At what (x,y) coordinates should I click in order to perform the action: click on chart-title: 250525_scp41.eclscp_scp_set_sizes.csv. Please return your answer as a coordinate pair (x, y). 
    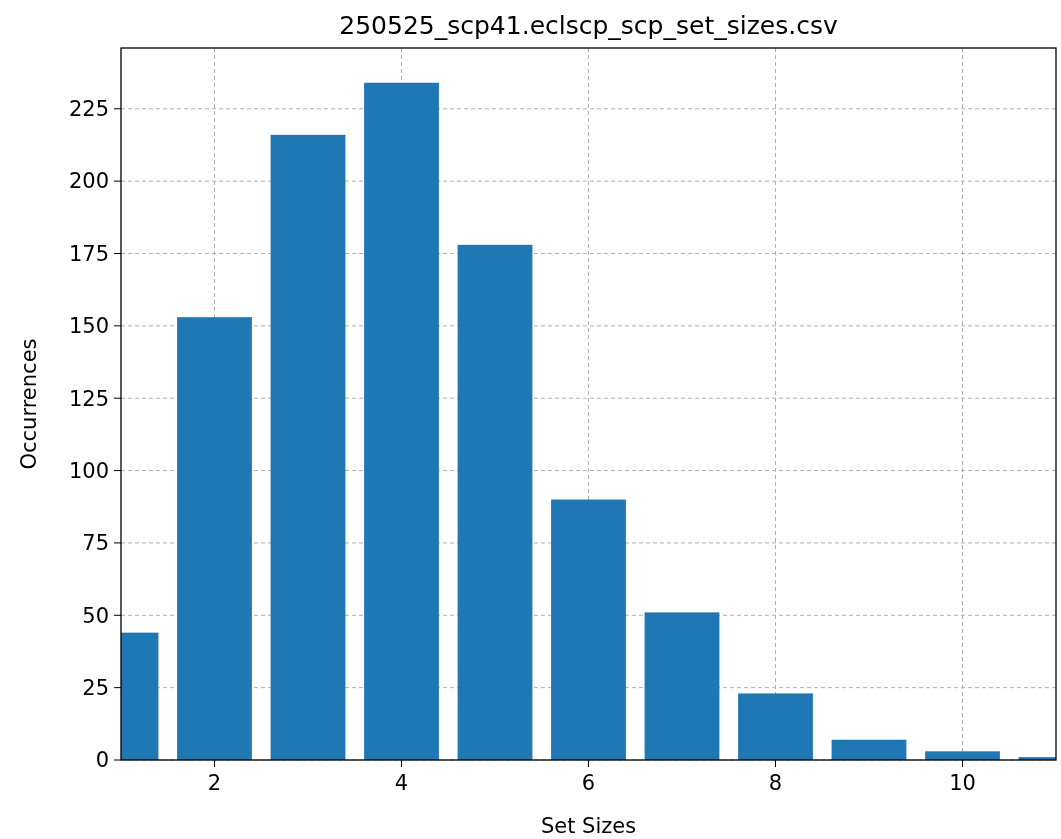
    Looking at the image, I should click on (588, 25).